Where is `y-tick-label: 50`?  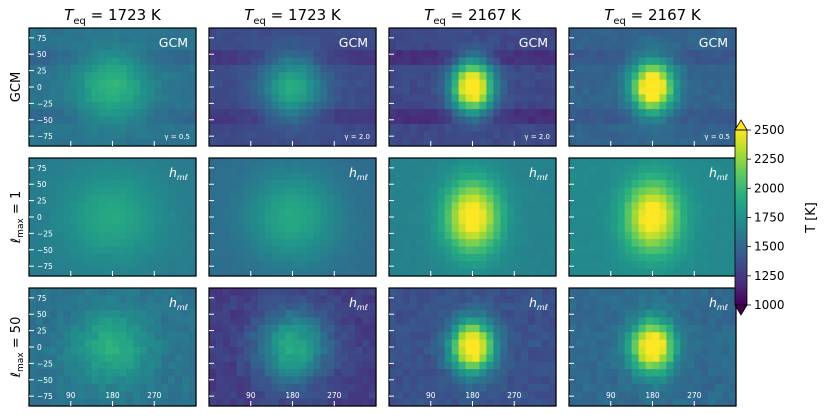 y-tick-label: 50 is located at coordinates (42, 54).